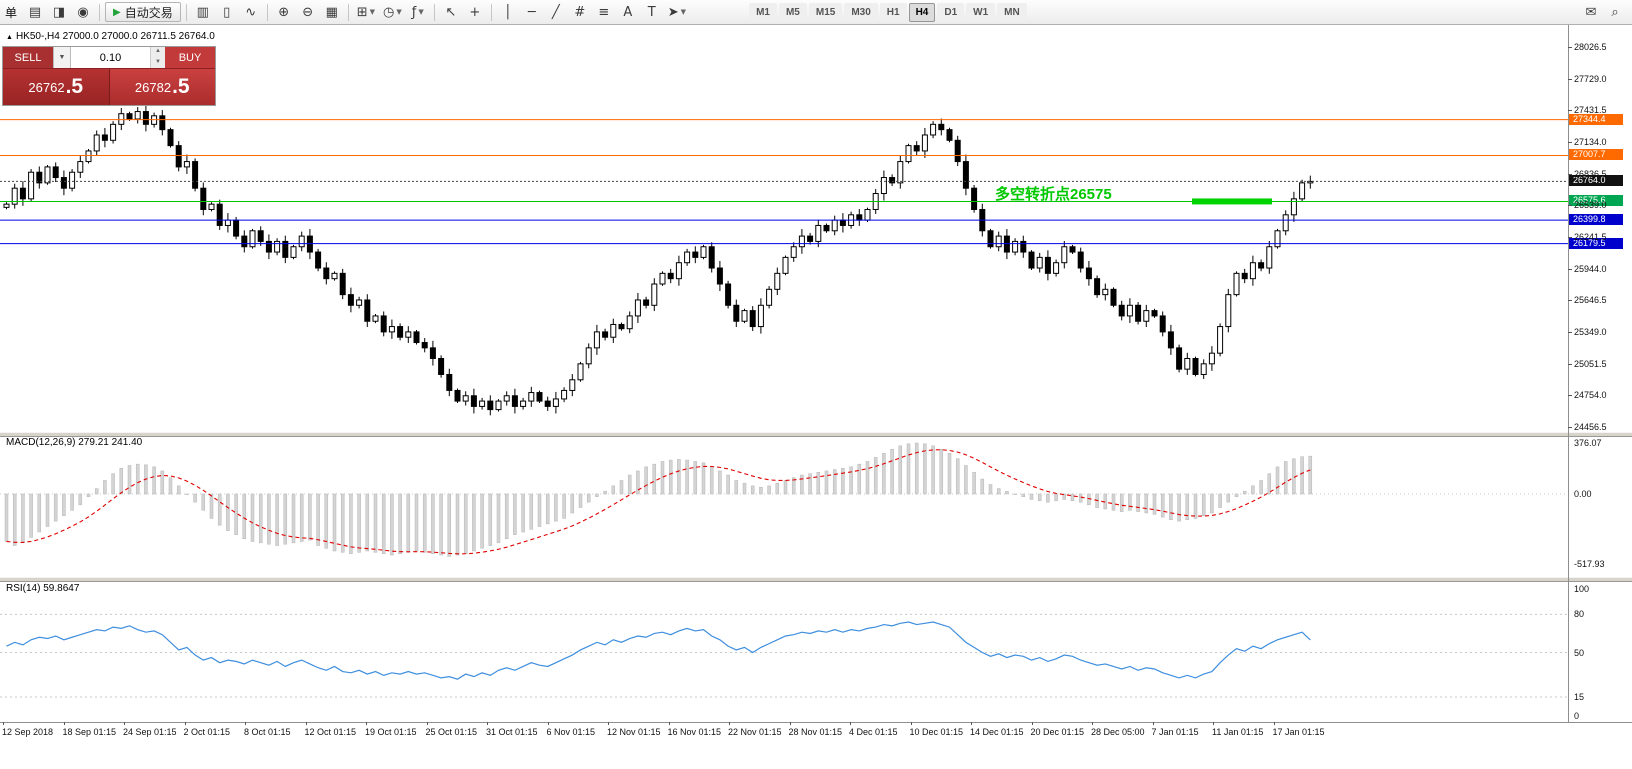 This screenshot has width=1632, height=769. What do you see at coordinates (816, 722) in the screenshot?
I see `time-axis-border` at bounding box center [816, 722].